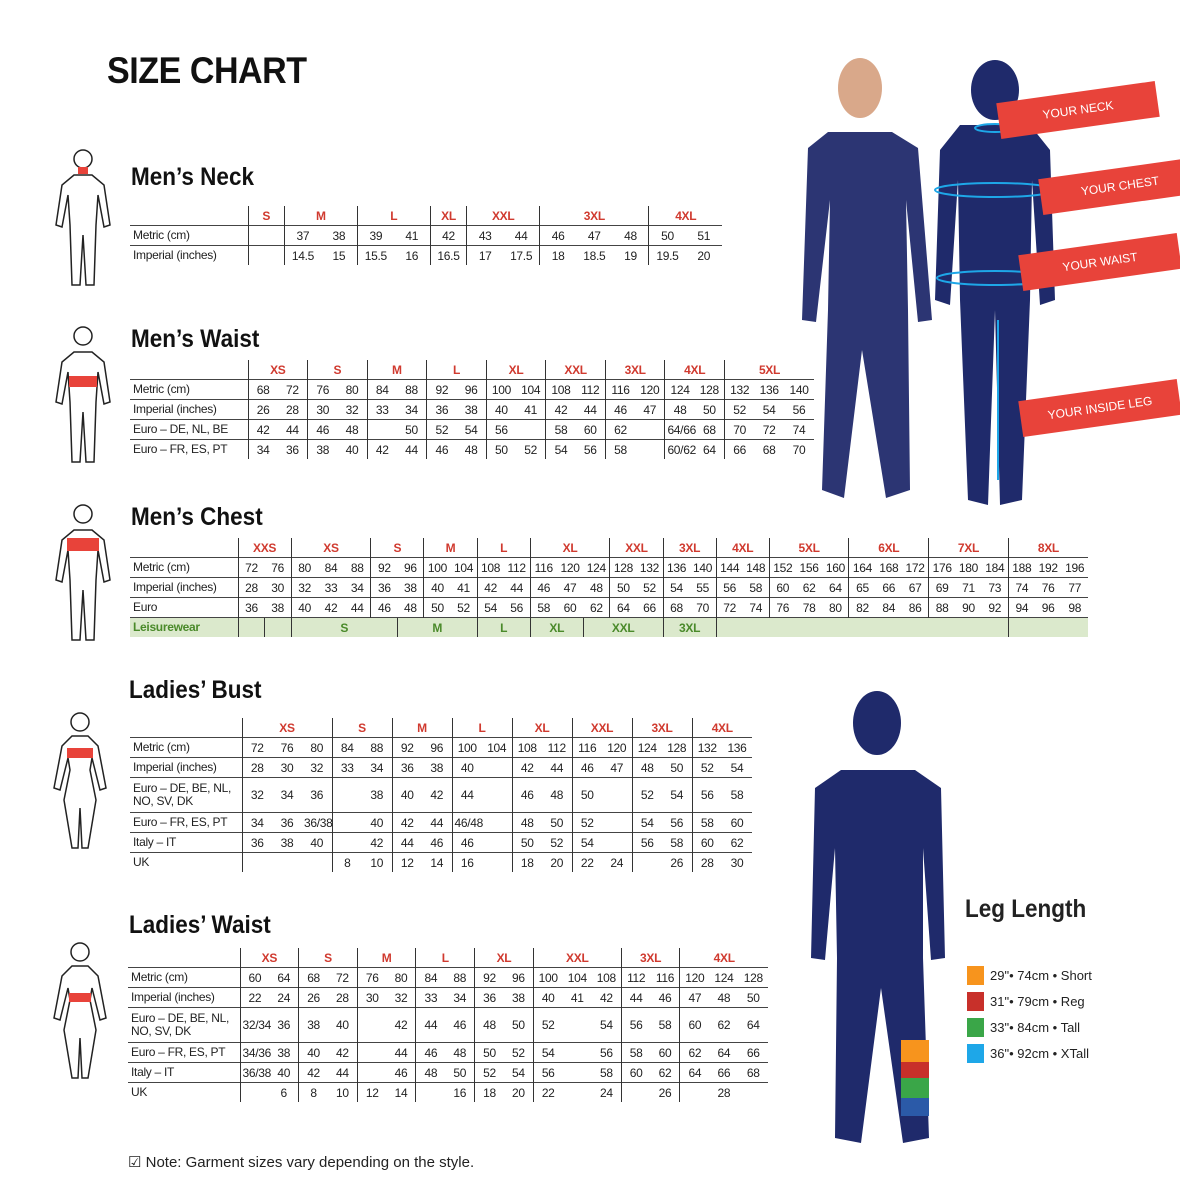 The height and width of the screenshot is (1197, 1180). Describe the element at coordinates (709, 429) in the screenshot. I see `table-cell: 68` at that location.